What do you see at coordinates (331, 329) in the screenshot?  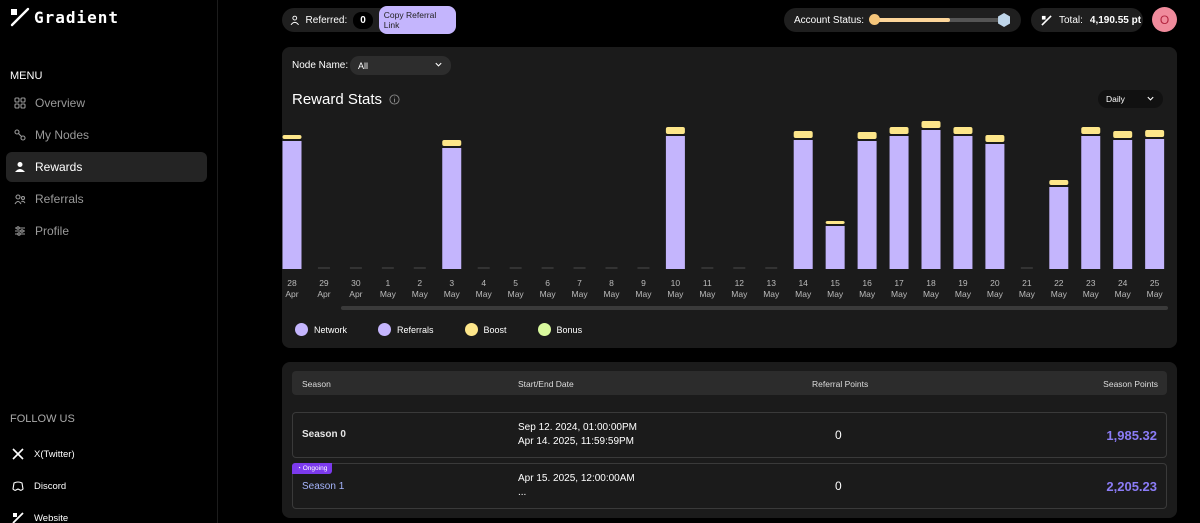 I see `legend-label: Network` at bounding box center [331, 329].